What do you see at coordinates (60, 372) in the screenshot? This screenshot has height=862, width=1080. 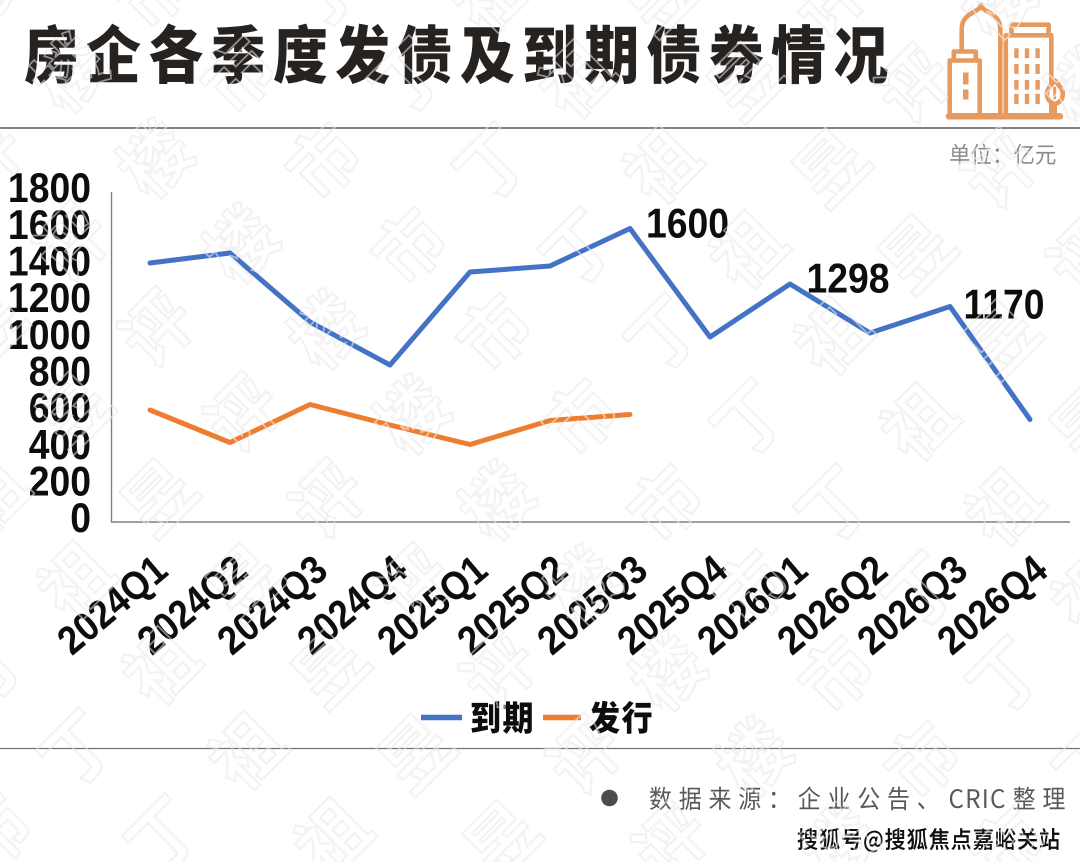 I see `svg-text: 800` at bounding box center [60, 372].